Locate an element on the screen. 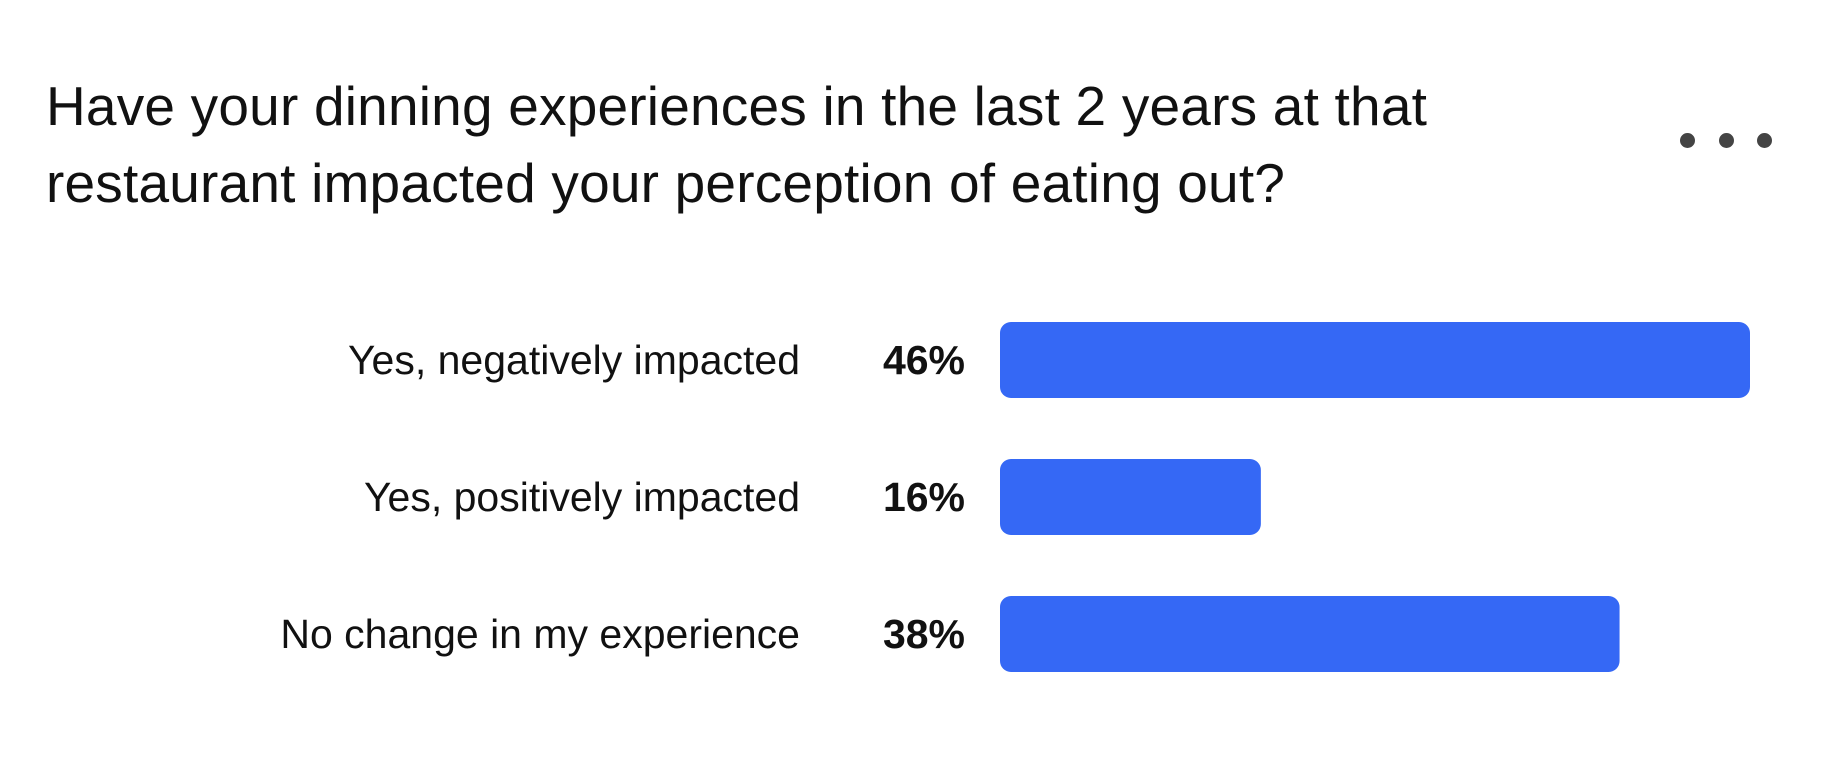 This screenshot has height=780, width=1844. category-label: No change in my experience is located at coordinates (540, 634).